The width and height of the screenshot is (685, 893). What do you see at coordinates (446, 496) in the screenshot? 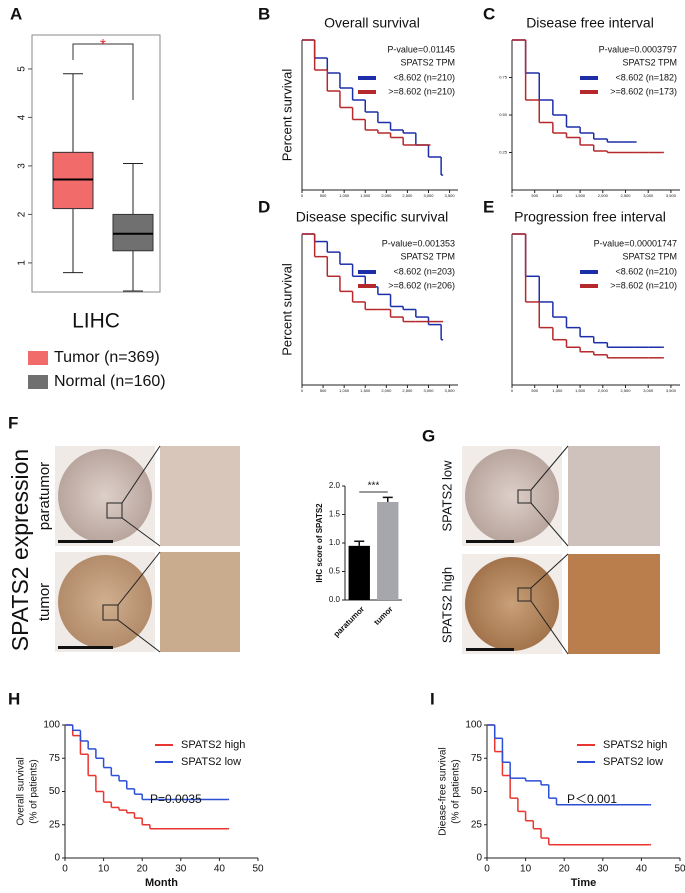
I see `row-label: SPATS2 low` at bounding box center [446, 496].